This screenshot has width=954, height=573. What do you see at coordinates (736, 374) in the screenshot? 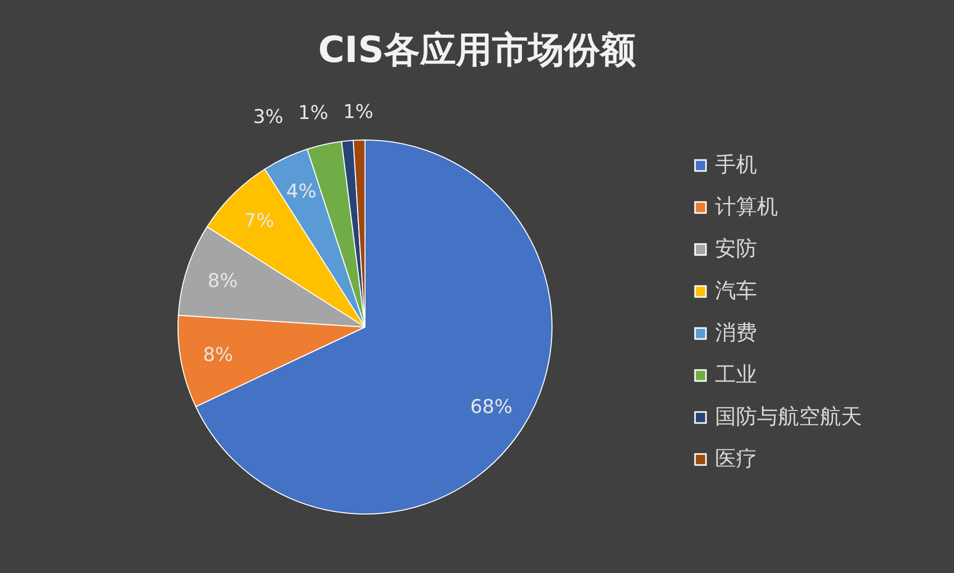
I see `legend-label: 工业` at bounding box center [736, 374].